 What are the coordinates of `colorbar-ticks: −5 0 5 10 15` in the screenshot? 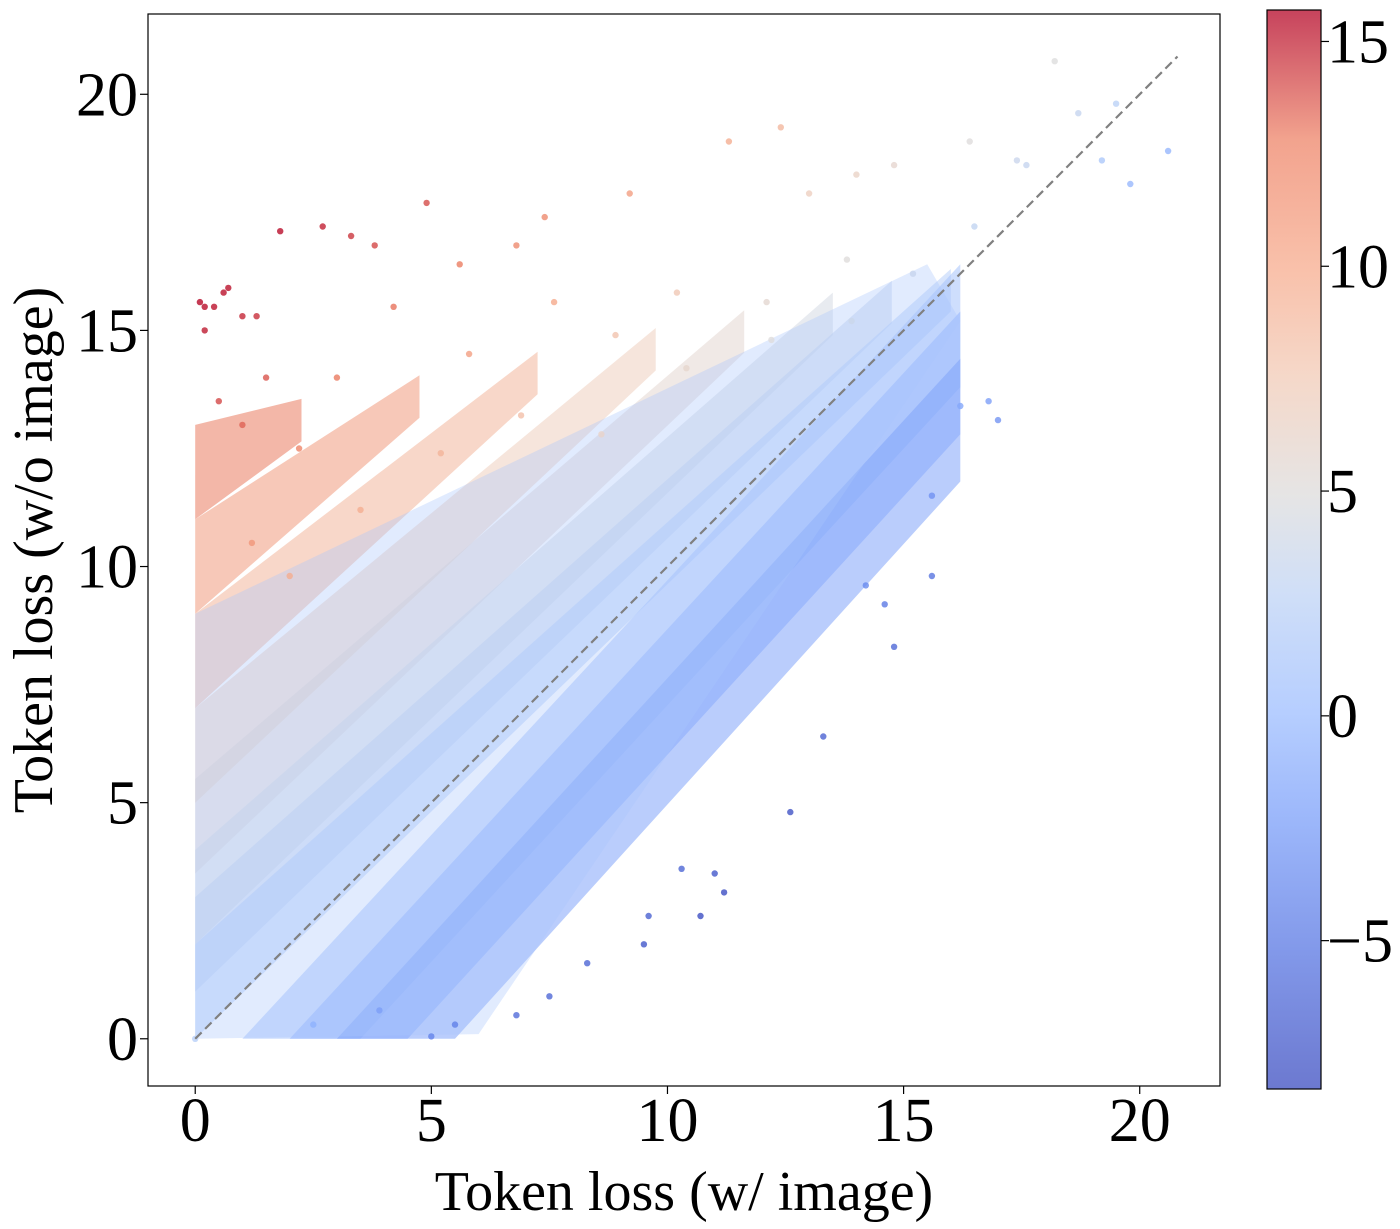 It's located at (1357, 492).